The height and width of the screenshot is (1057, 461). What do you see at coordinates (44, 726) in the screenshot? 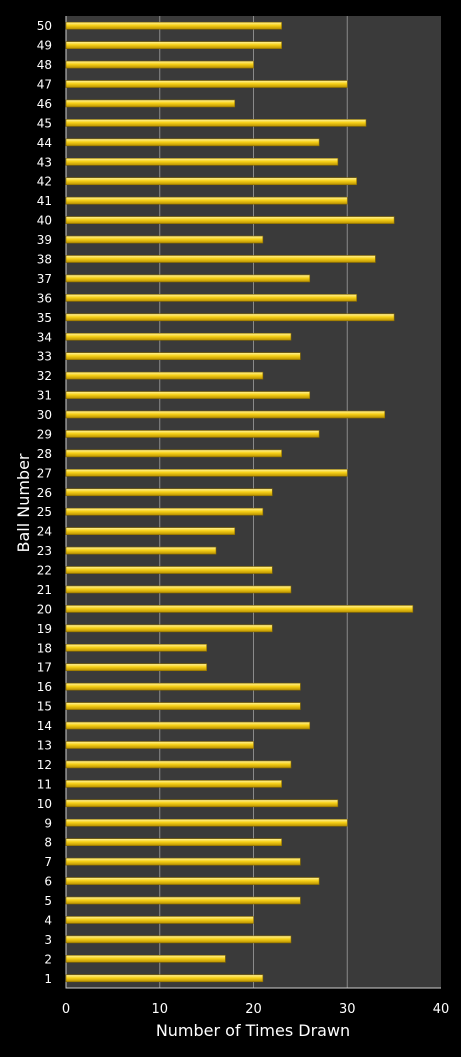
I see `y-tick-label: 14` at bounding box center [44, 726].